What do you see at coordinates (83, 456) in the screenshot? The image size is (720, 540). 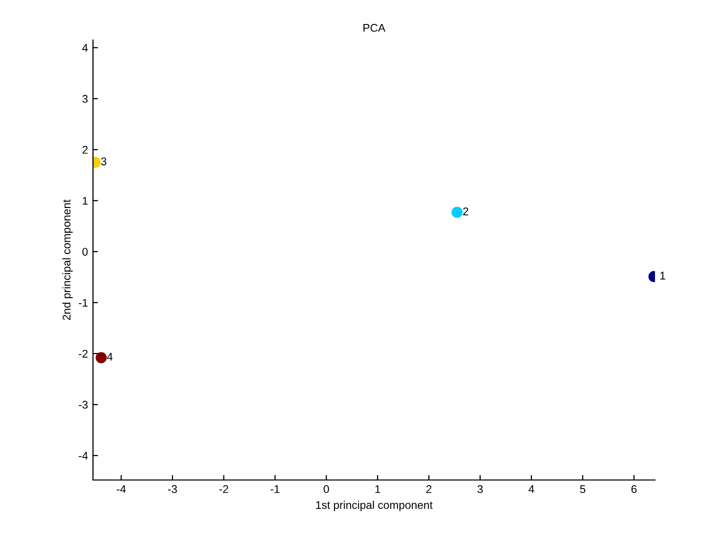 I see `y-tick-label: -4` at bounding box center [83, 456].